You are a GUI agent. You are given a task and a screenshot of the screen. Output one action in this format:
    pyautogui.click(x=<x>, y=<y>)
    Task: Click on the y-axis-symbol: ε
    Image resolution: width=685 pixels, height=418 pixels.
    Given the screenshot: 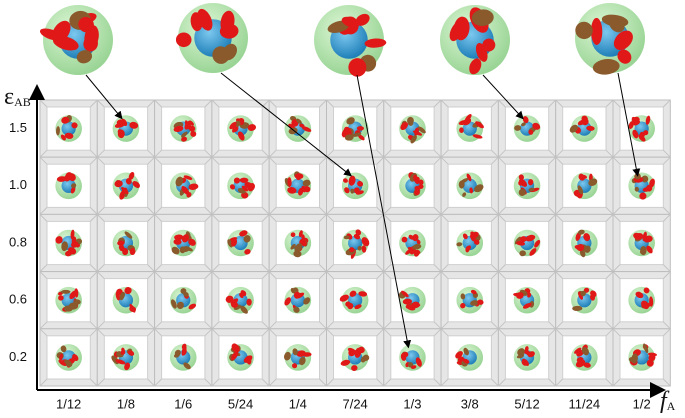 What is the action you would take?
    pyautogui.click(x=9, y=97)
    